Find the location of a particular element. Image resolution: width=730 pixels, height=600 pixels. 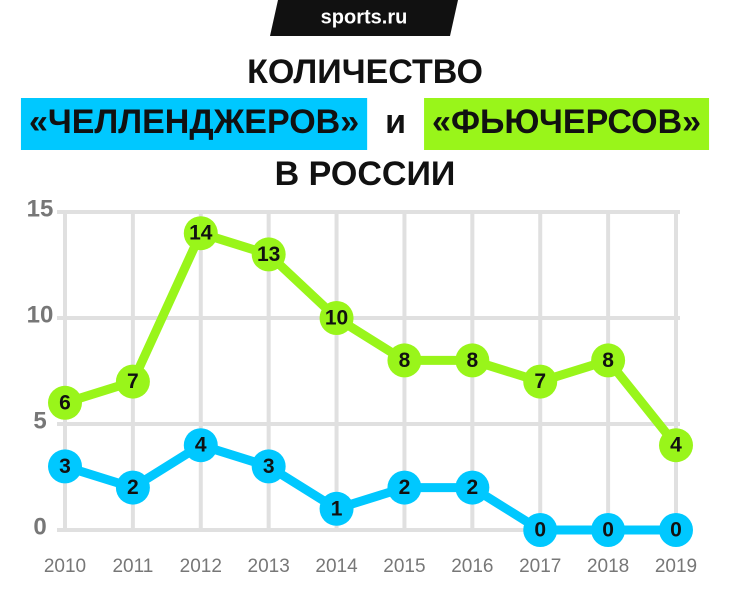

legend-label: «ФЬЮЧЕРСОВ» is located at coordinates (566, 122).